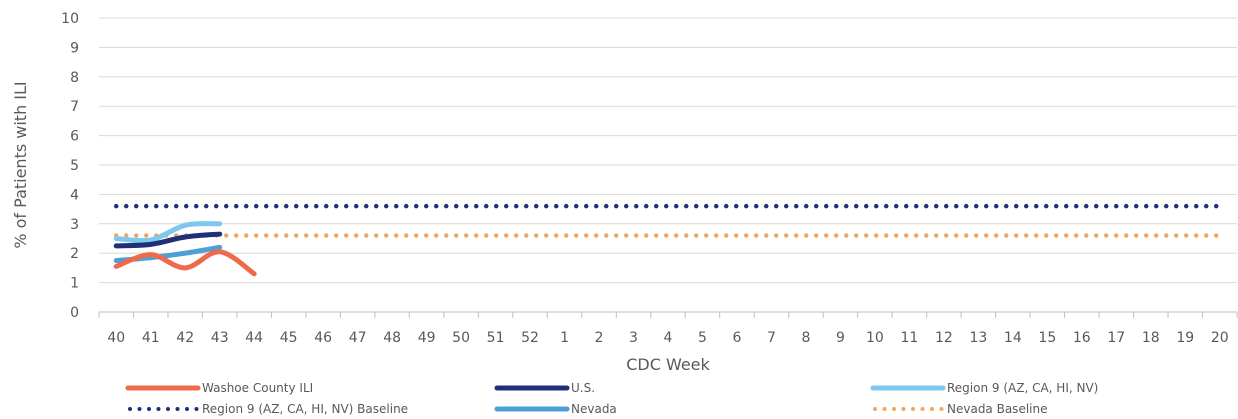 The width and height of the screenshot is (1238, 419). I want to click on y-tick-label: 9, so click(74, 48).